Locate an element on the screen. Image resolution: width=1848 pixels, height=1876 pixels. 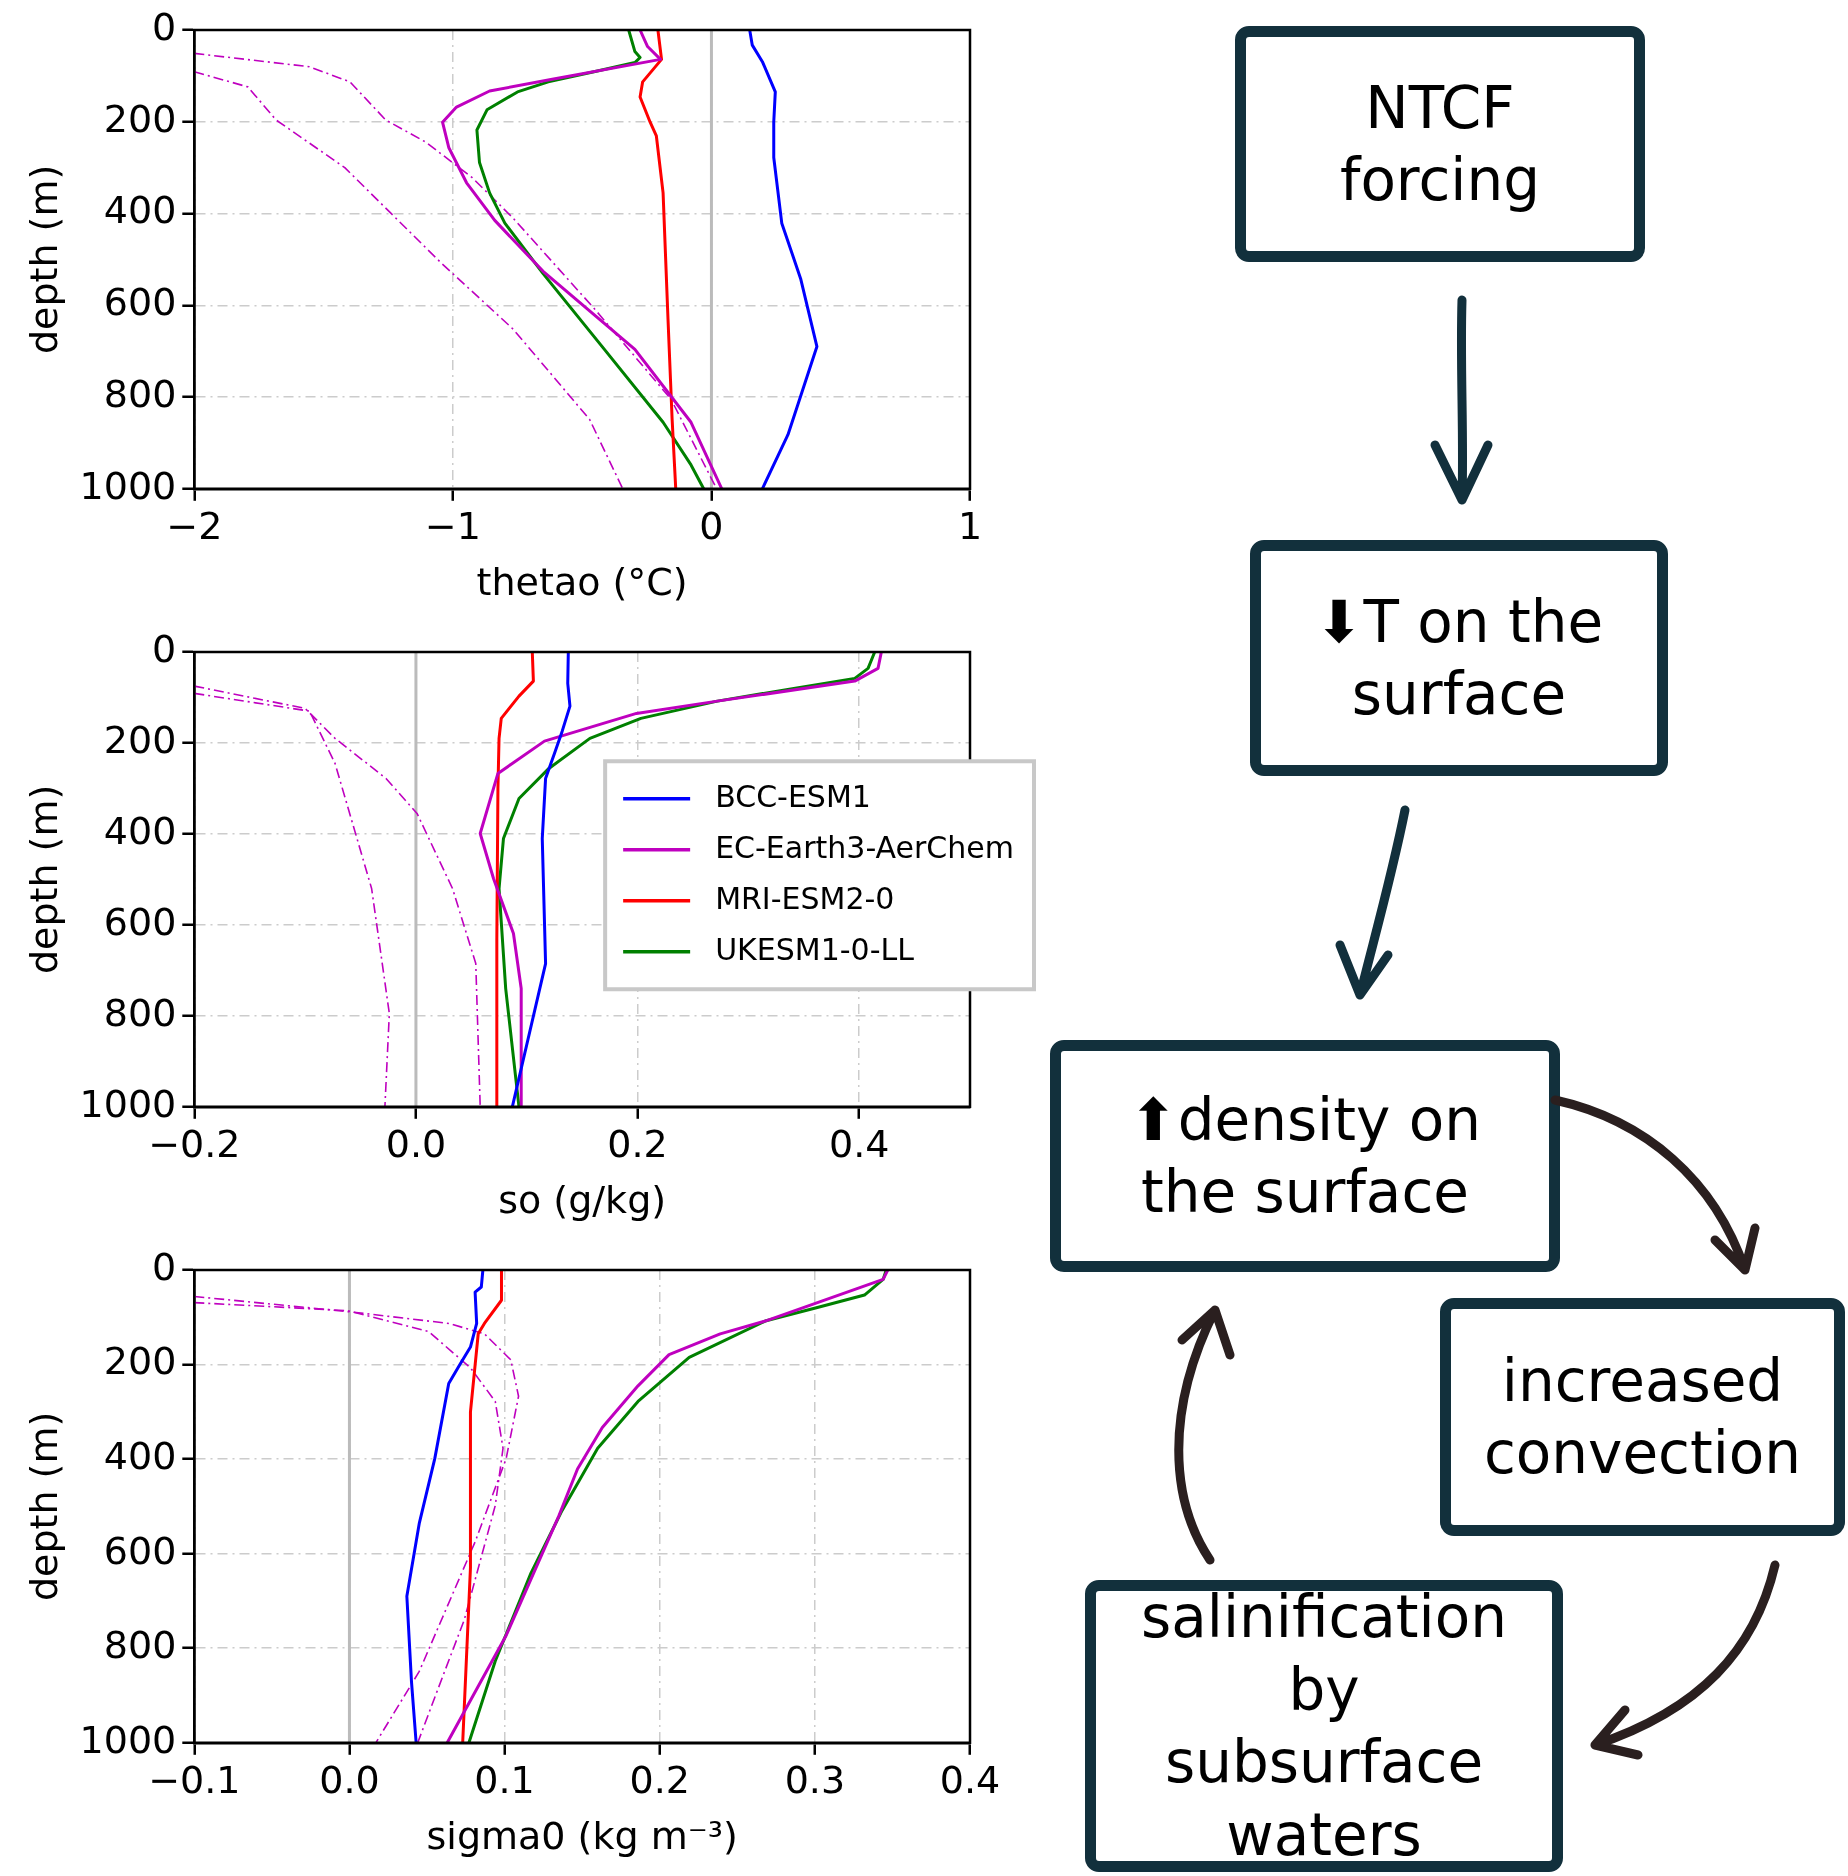
x-axis-title: sigma0 (kg m⁻³) is located at coordinates (582, 1836).